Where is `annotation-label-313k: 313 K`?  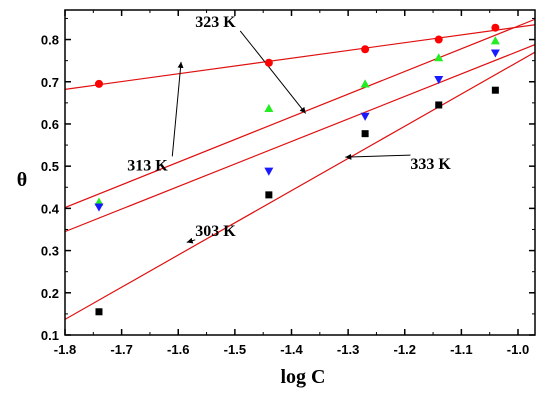 annotation-label-313k: 313 K is located at coordinates (147, 165).